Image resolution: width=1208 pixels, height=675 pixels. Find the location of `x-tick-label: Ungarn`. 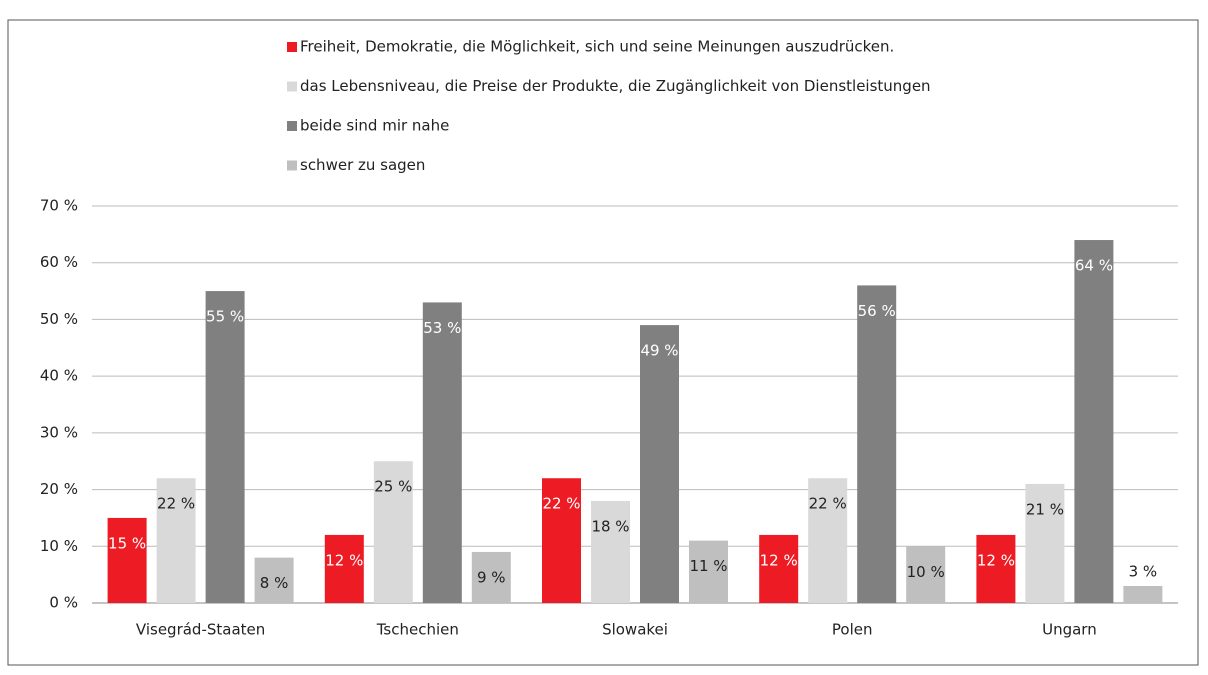

x-tick-label: Ungarn is located at coordinates (1069, 630).